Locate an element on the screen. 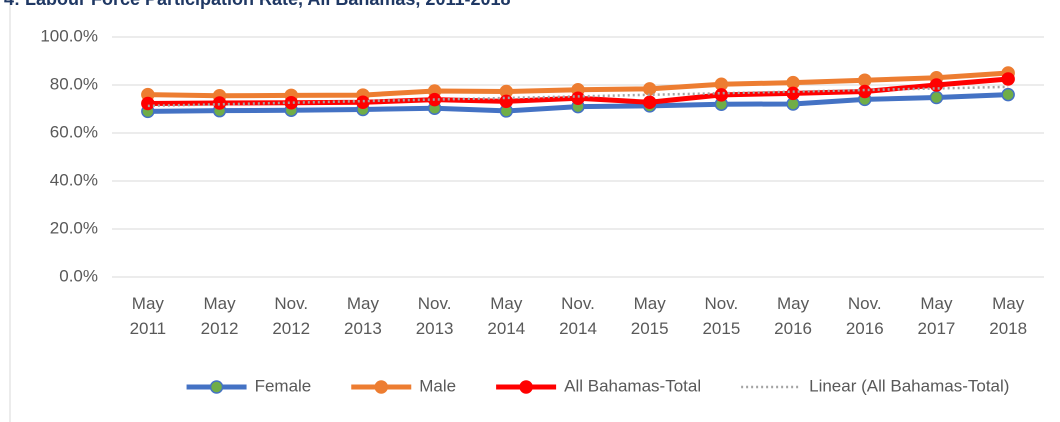 The width and height of the screenshot is (1060, 422). x-tick-label: May 2014 is located at coordinates (506, 316).